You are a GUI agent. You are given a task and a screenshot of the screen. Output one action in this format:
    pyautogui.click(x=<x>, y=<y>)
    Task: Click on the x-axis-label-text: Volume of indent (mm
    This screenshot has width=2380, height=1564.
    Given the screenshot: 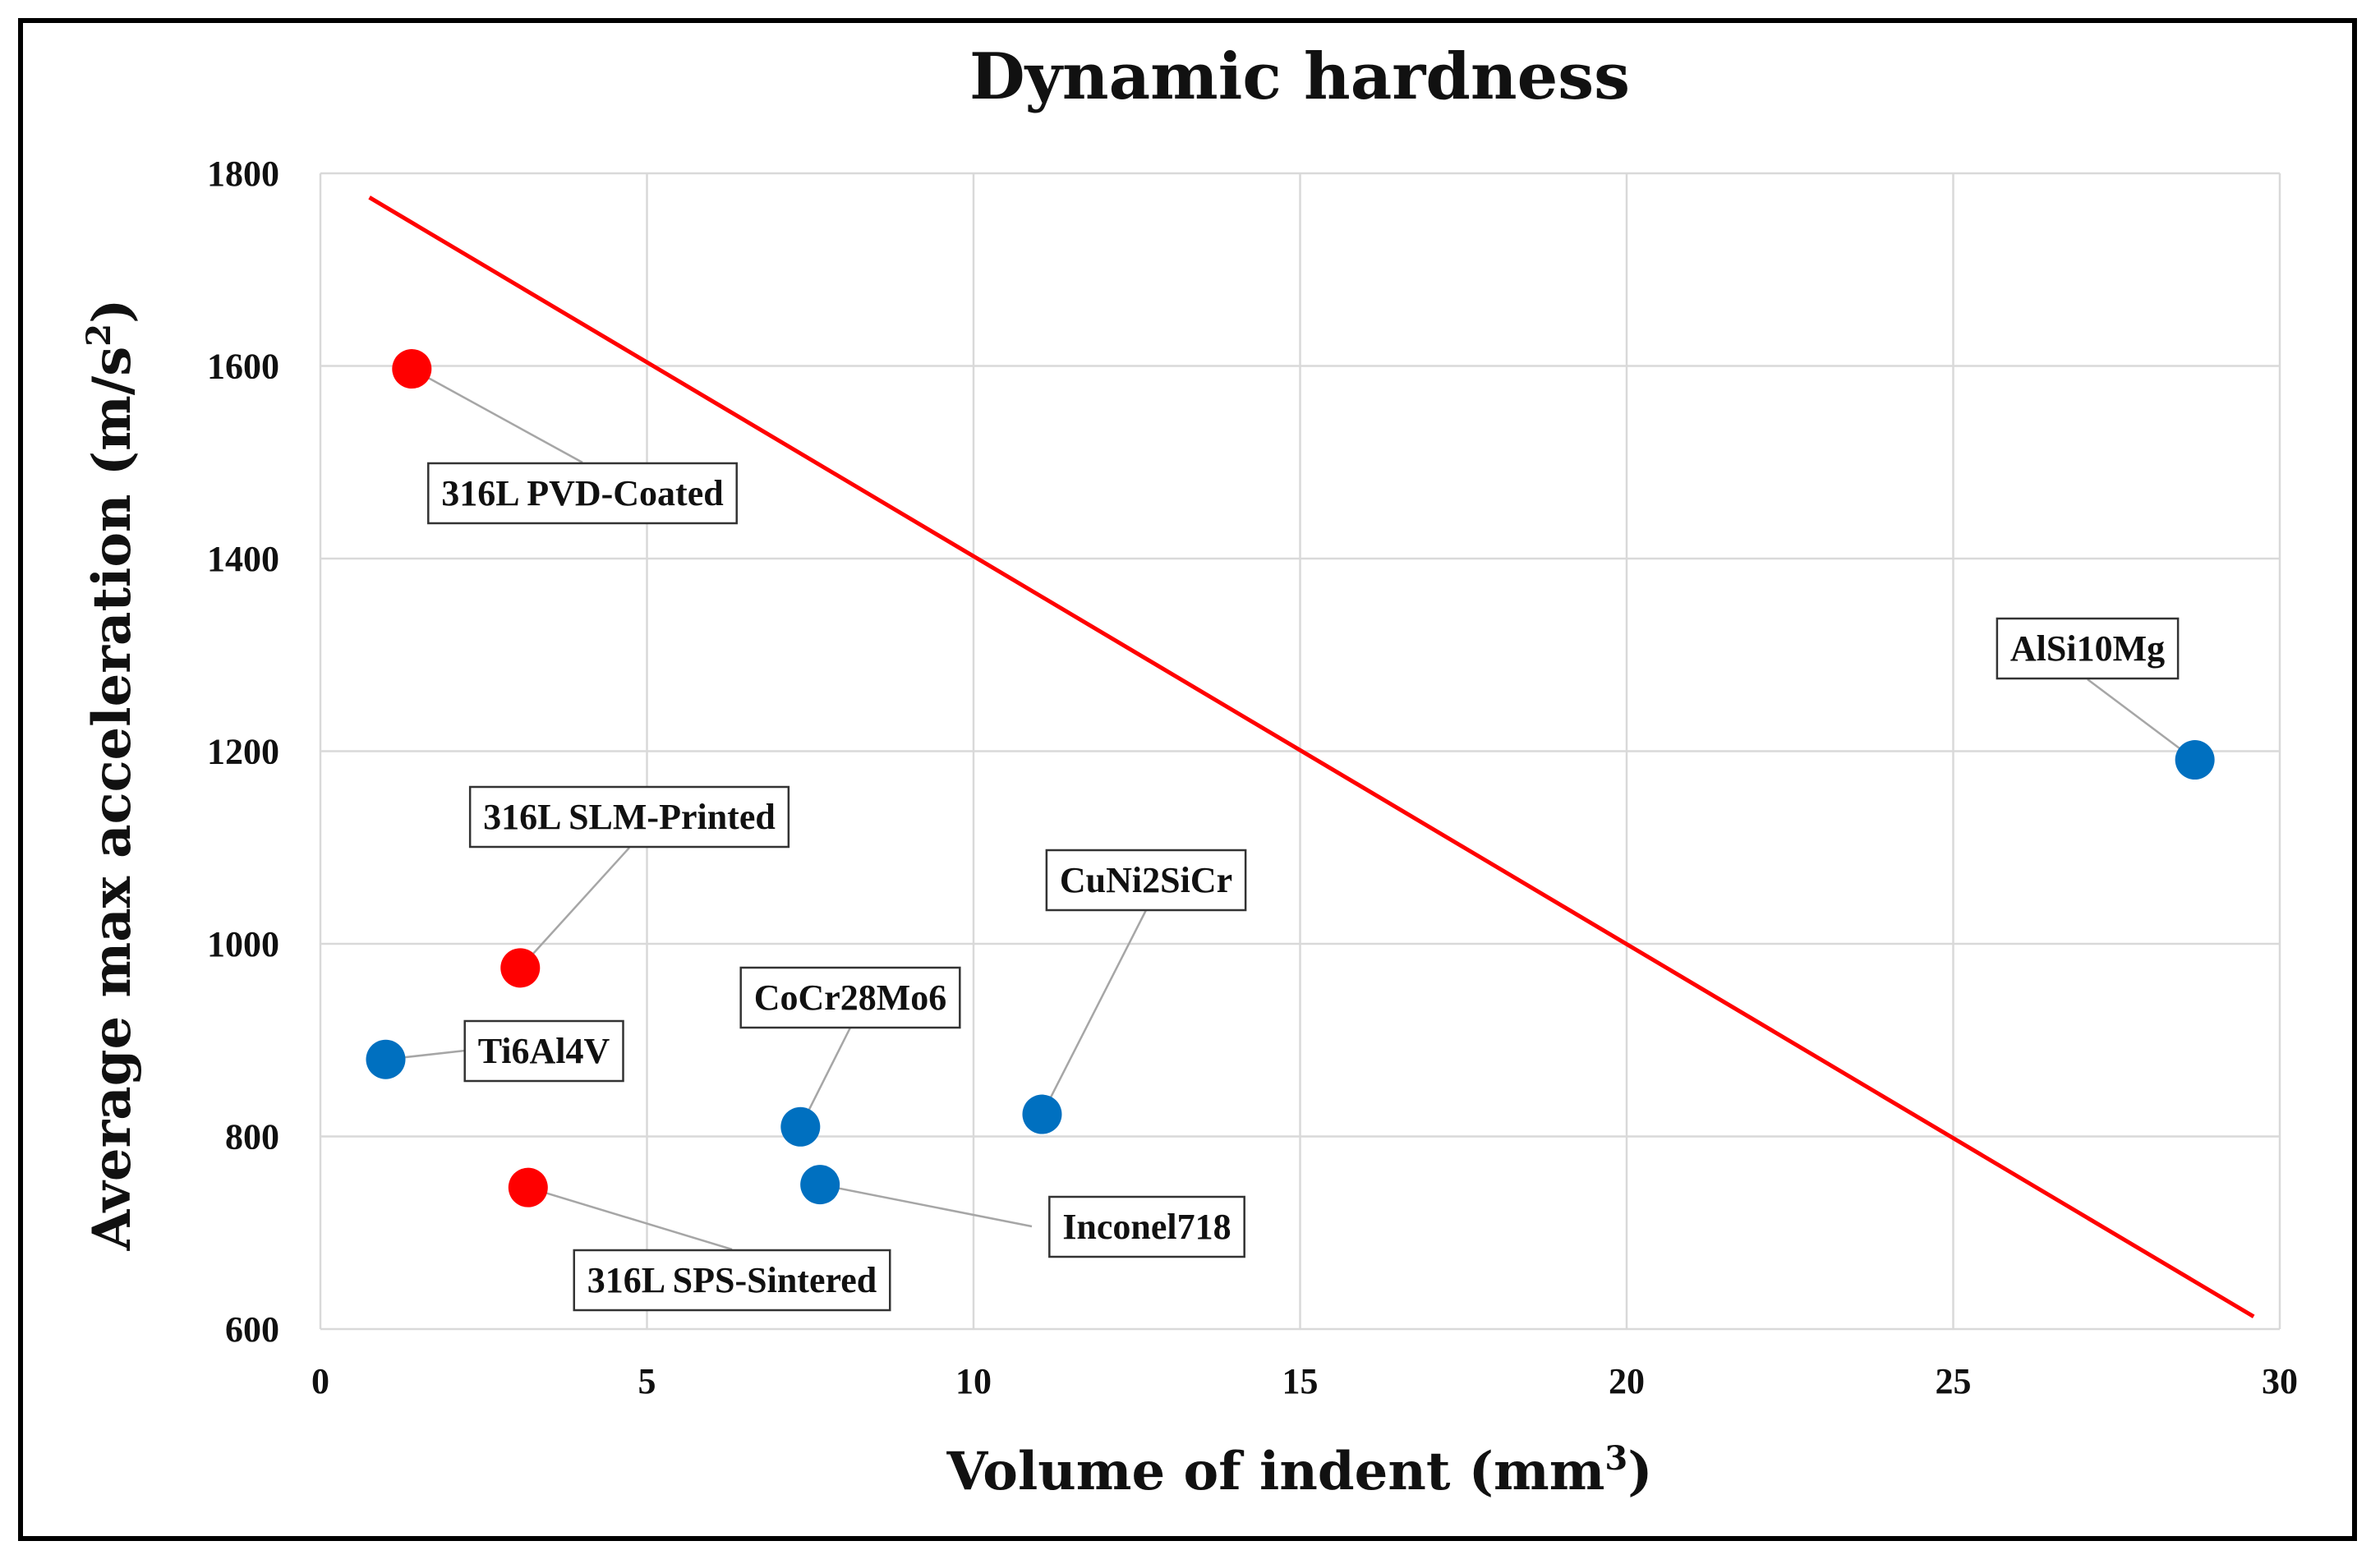 What is the action you would take?
    pyautogui.click(x=1275, y=1471)
    